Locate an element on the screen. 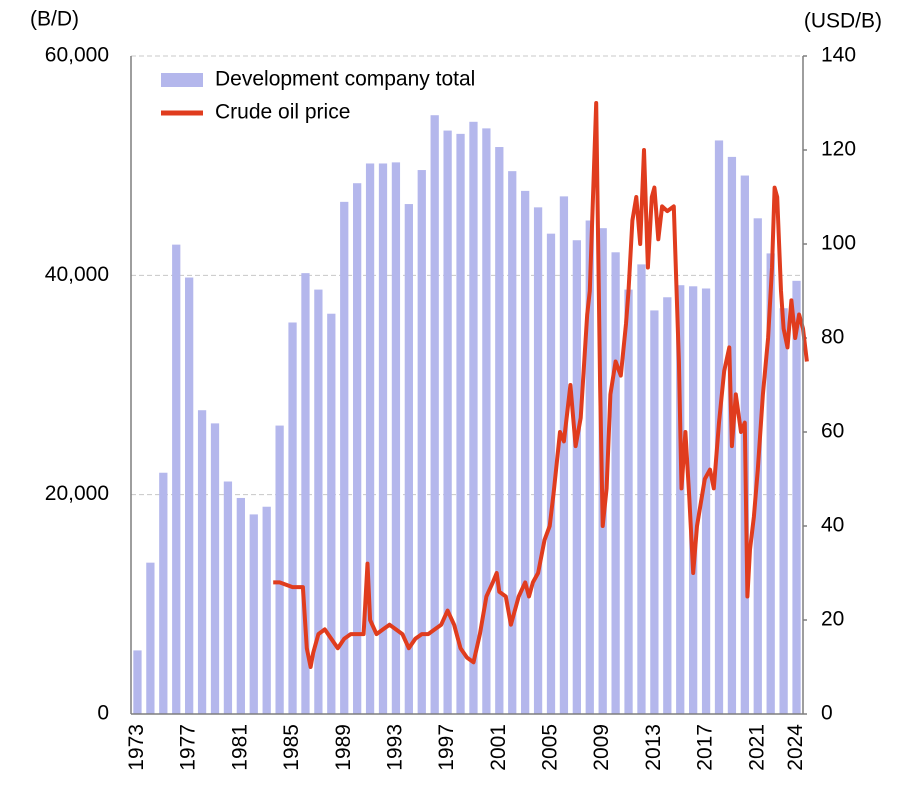 This screenshot has height=789, width=899. y2-tick-label: 40 is located at coordinates (832, 525).